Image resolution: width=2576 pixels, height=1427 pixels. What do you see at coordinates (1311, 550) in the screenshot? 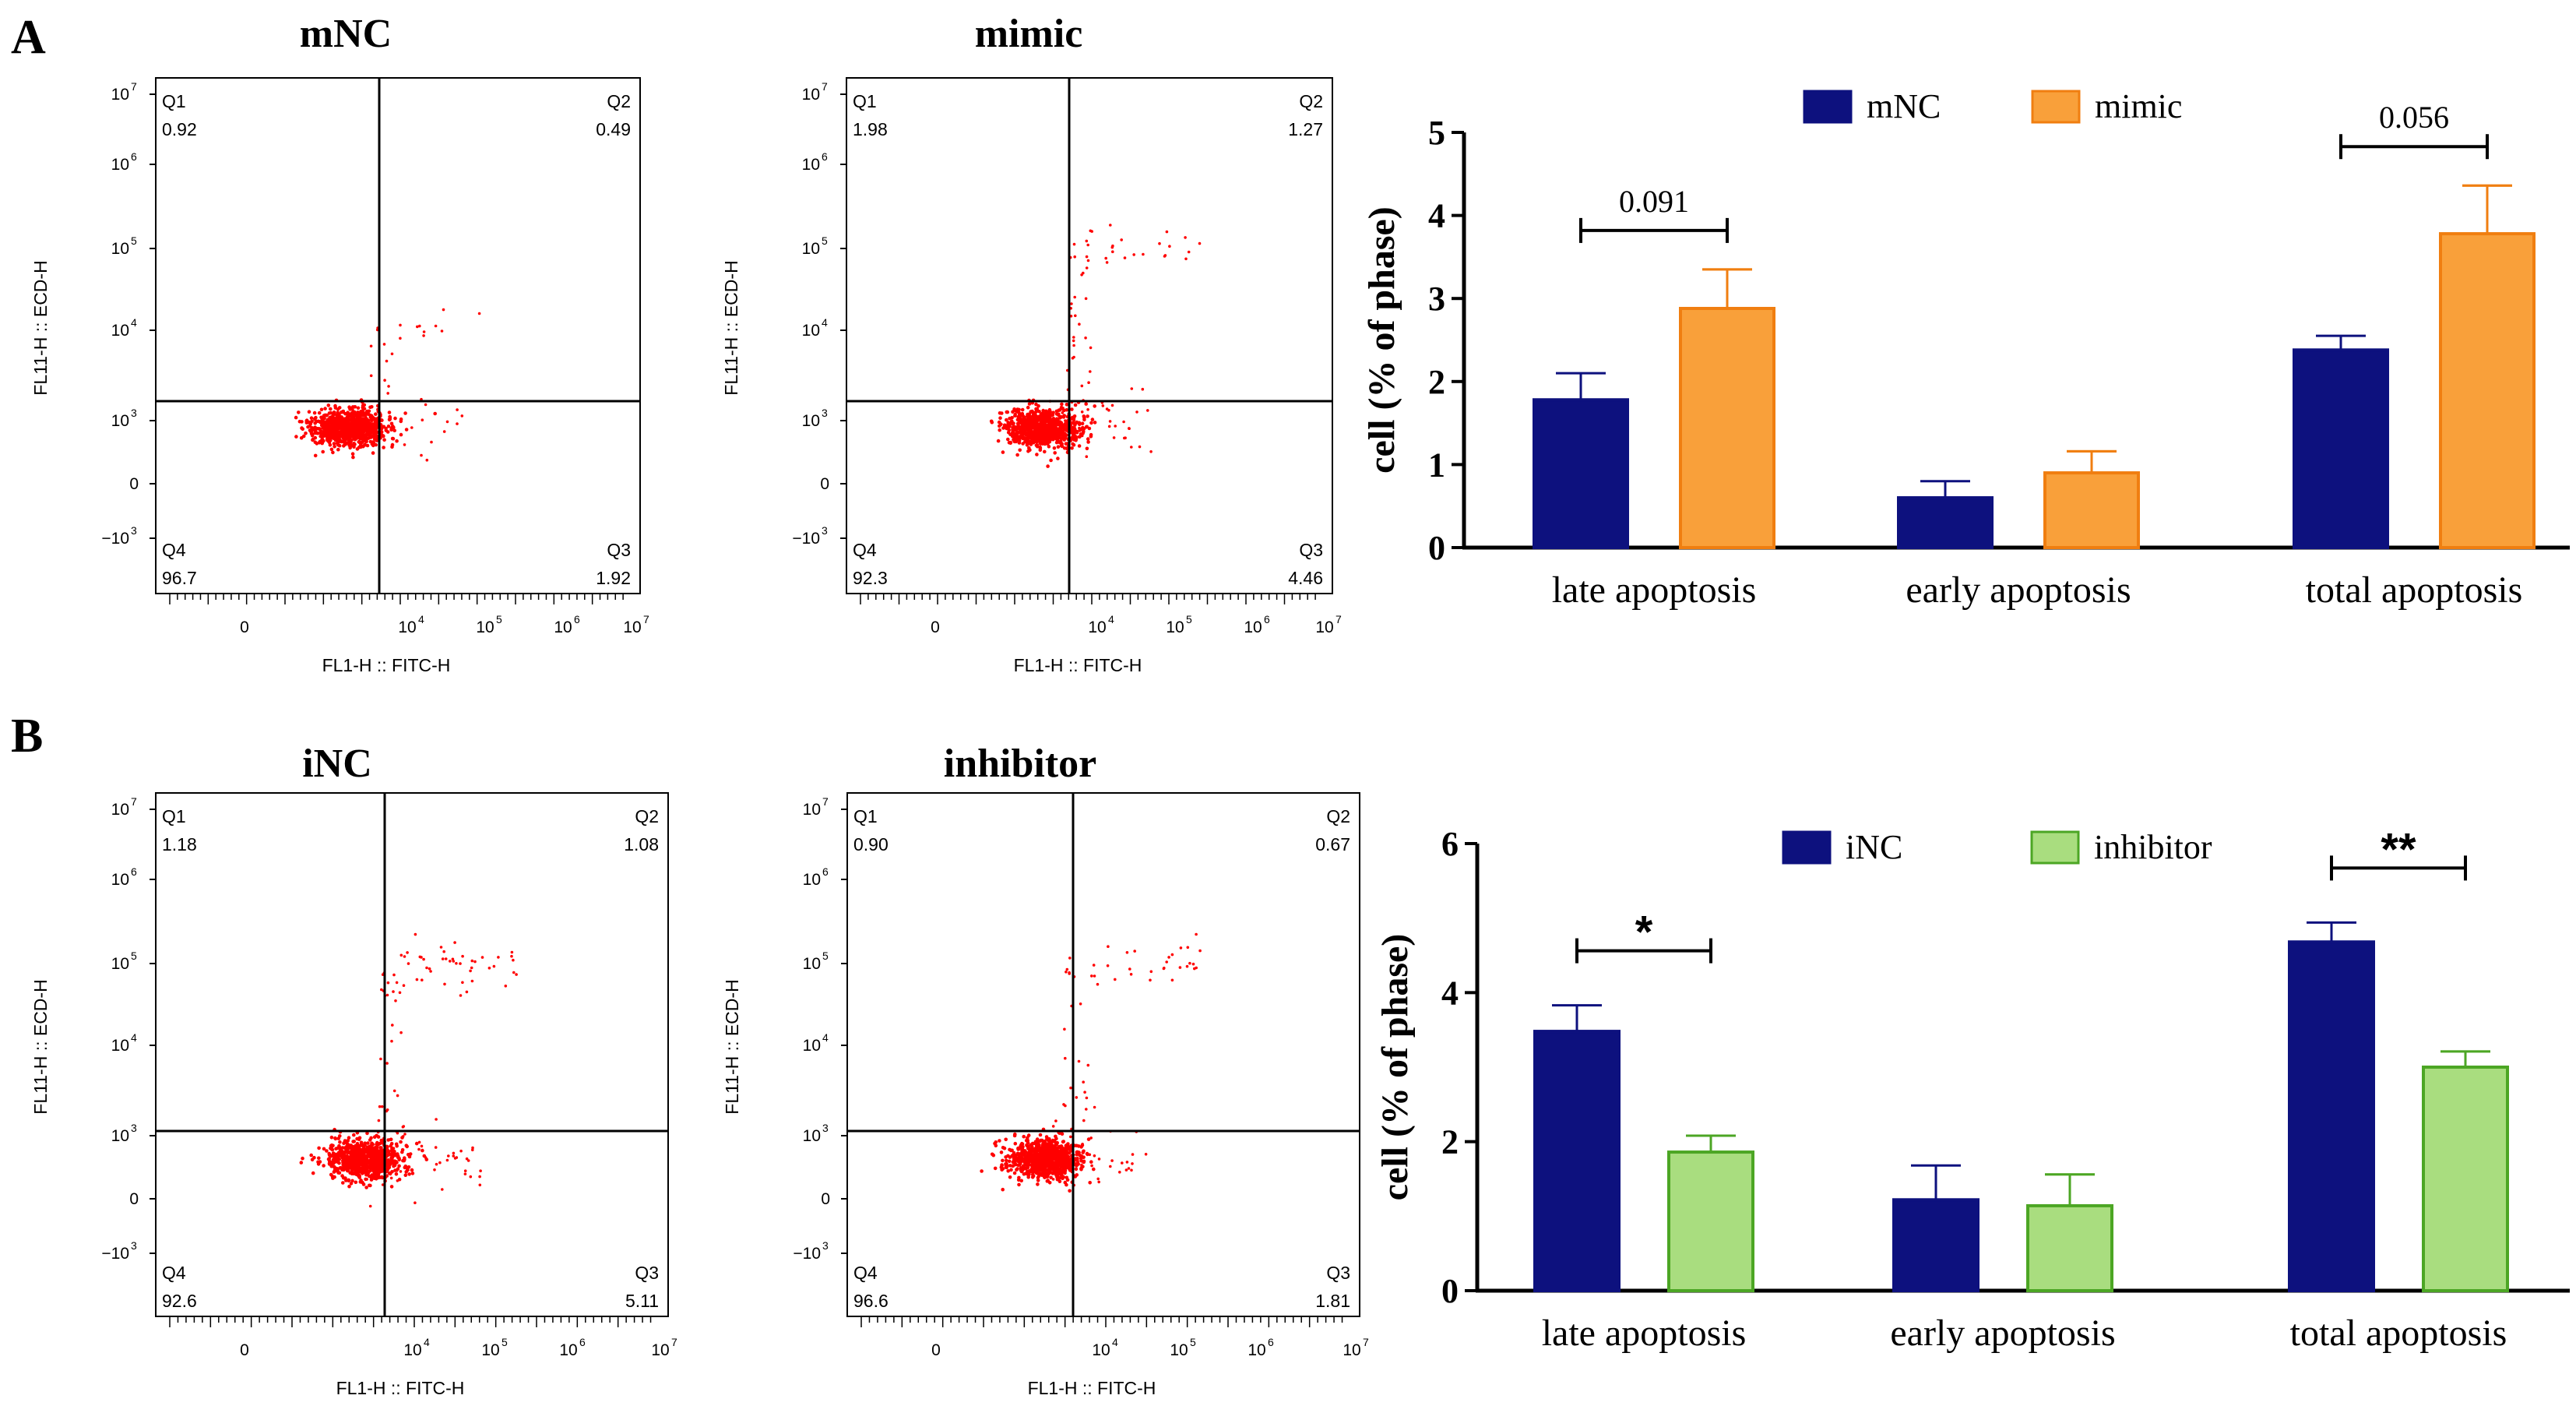
I see `quadrant-name-q3: Q3` at bounding box center [1311, 550].